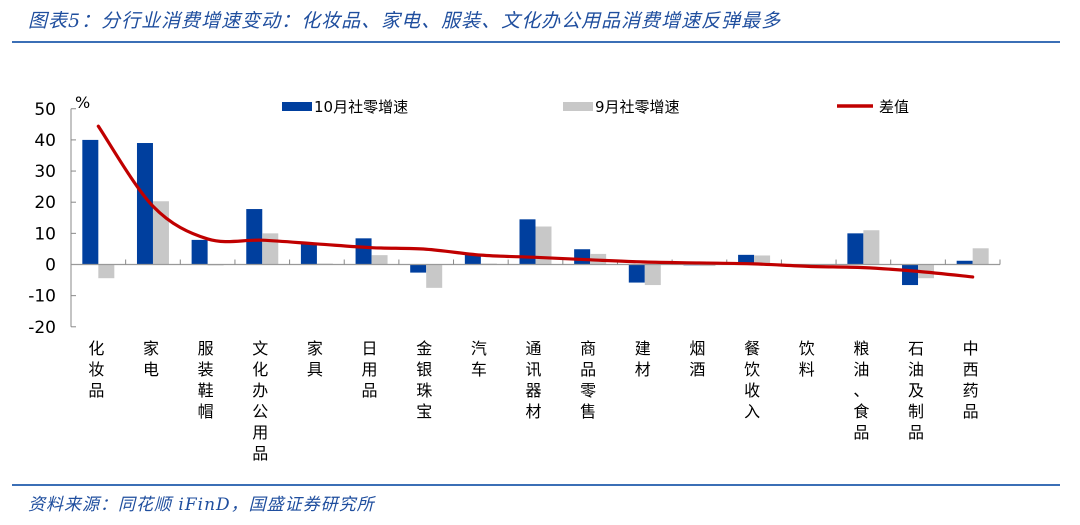 This screenshot has height=525, width=1080. I want to click on svg-text: 食, so click(861, 411).